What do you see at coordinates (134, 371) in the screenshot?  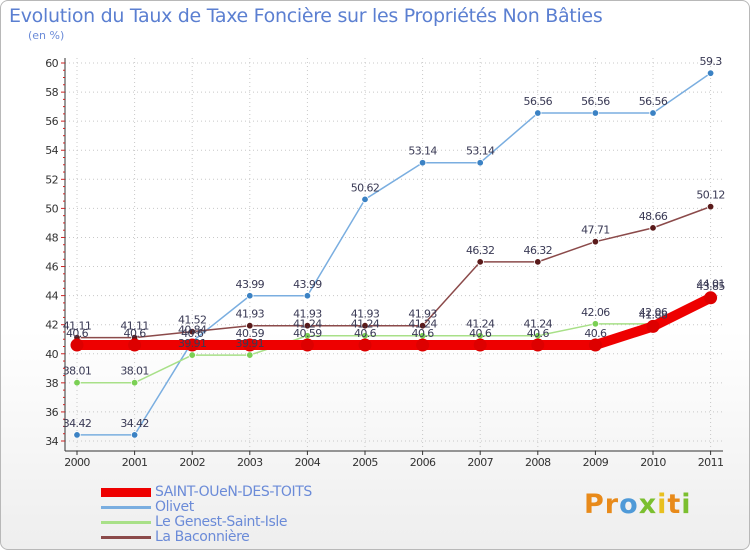 I see `data-label: 38.01` at bounding box center [134, 371].